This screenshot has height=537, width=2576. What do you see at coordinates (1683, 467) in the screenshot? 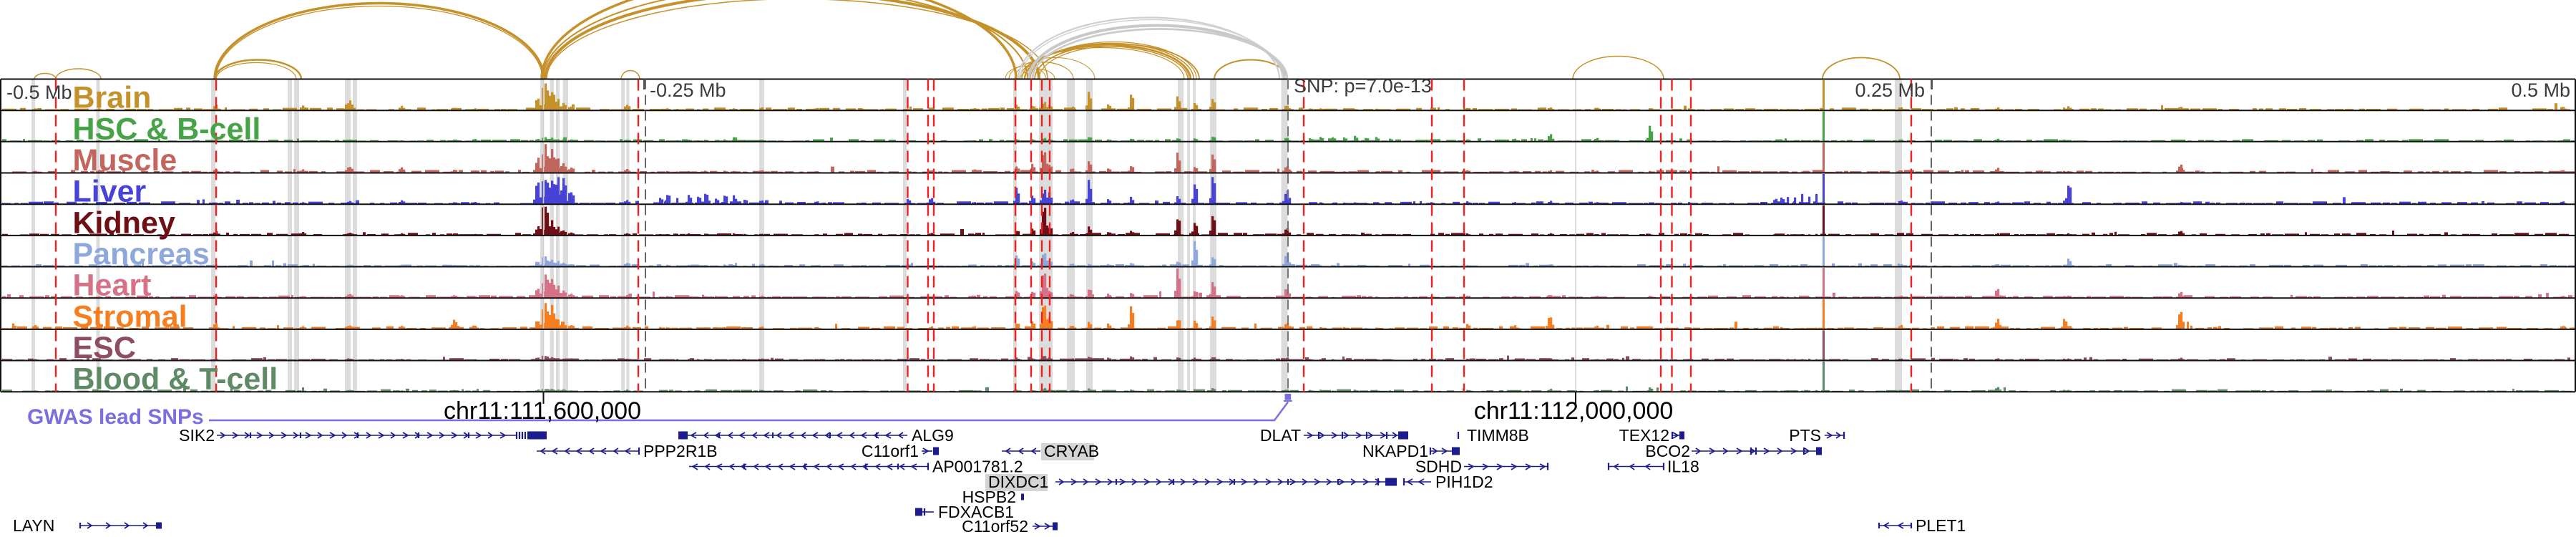
I see `svg-text: IL18` at bounding box center [1683, 467].